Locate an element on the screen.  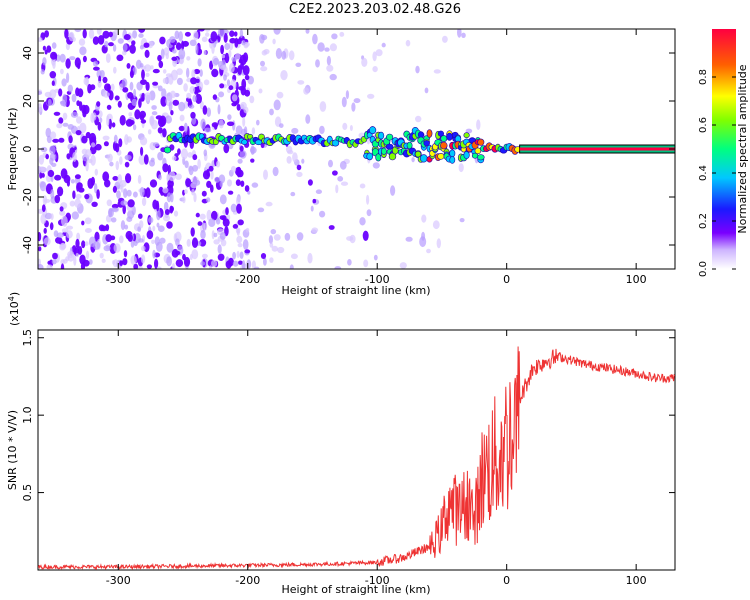
x-tick-label: -300 is located at coordinates (118, 580).